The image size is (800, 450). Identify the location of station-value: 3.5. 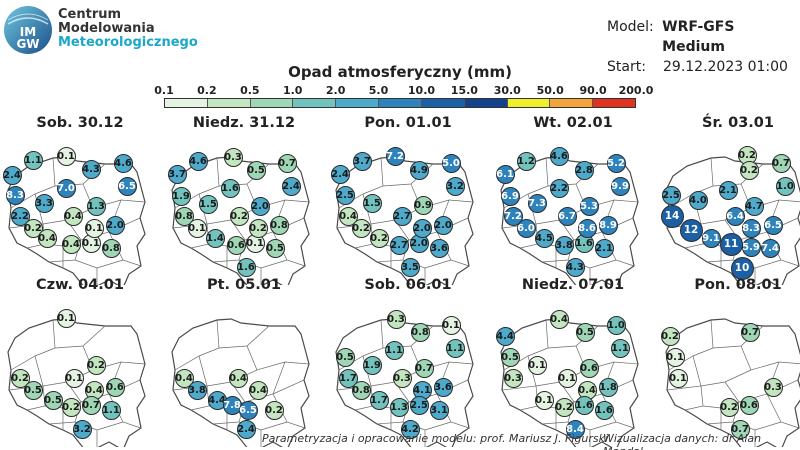
(410, 267).